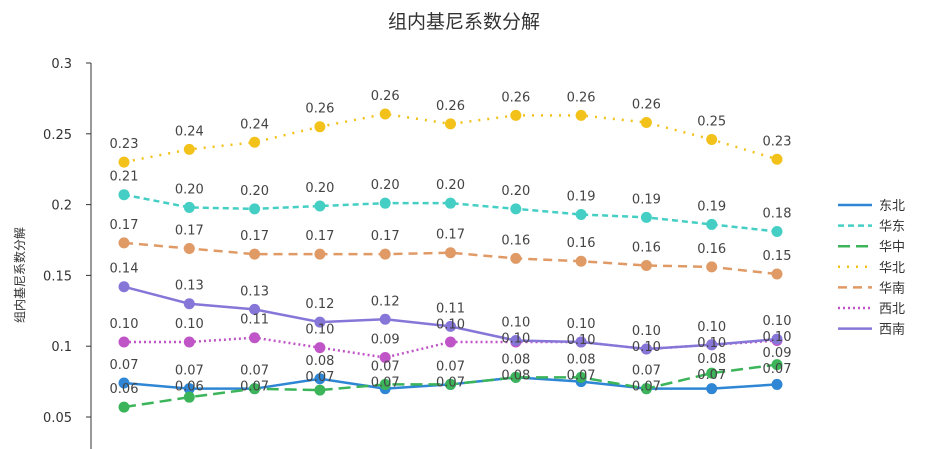  What do you see at coordinates (711, 206) in the screenshot?
I see `data-label: 0.19` at bounding box center [711, 206].